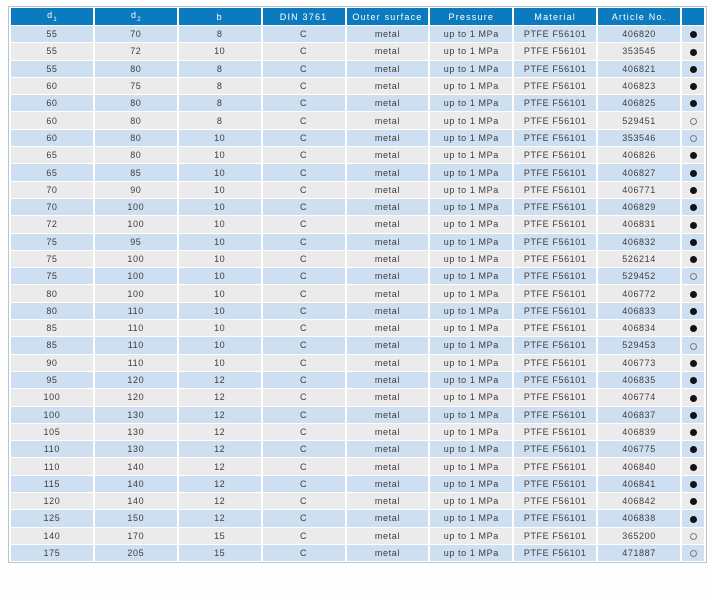 This screenshot has width=715, height=598. Describe the element at coordinates (52, 120) in the screenshot. I see `cell-d1: 60` at that location.